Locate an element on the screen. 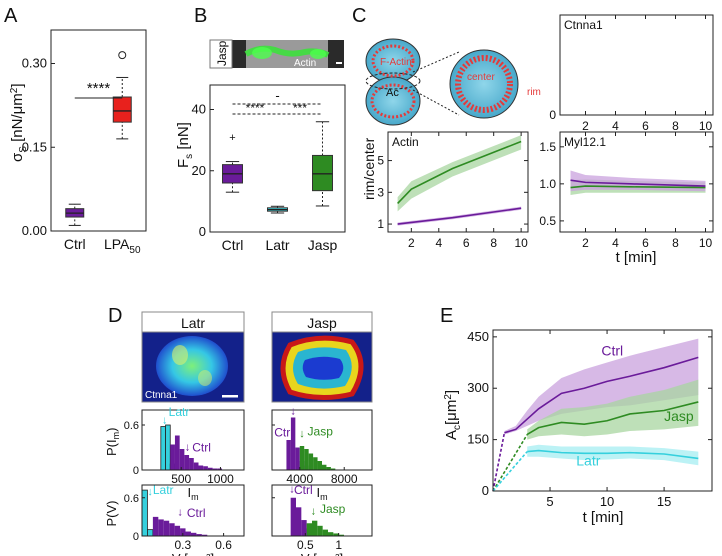 The height and width of the screenshot is (556, 722). line-ctrl is located at coordinates (601, 395).